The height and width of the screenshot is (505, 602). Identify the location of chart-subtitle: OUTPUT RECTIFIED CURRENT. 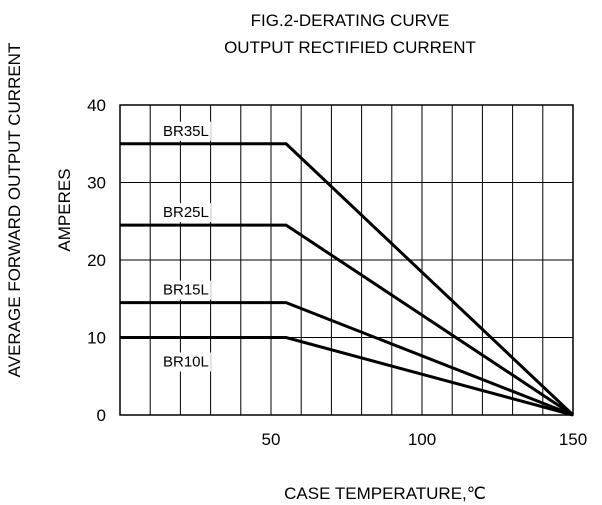
(350, 47).